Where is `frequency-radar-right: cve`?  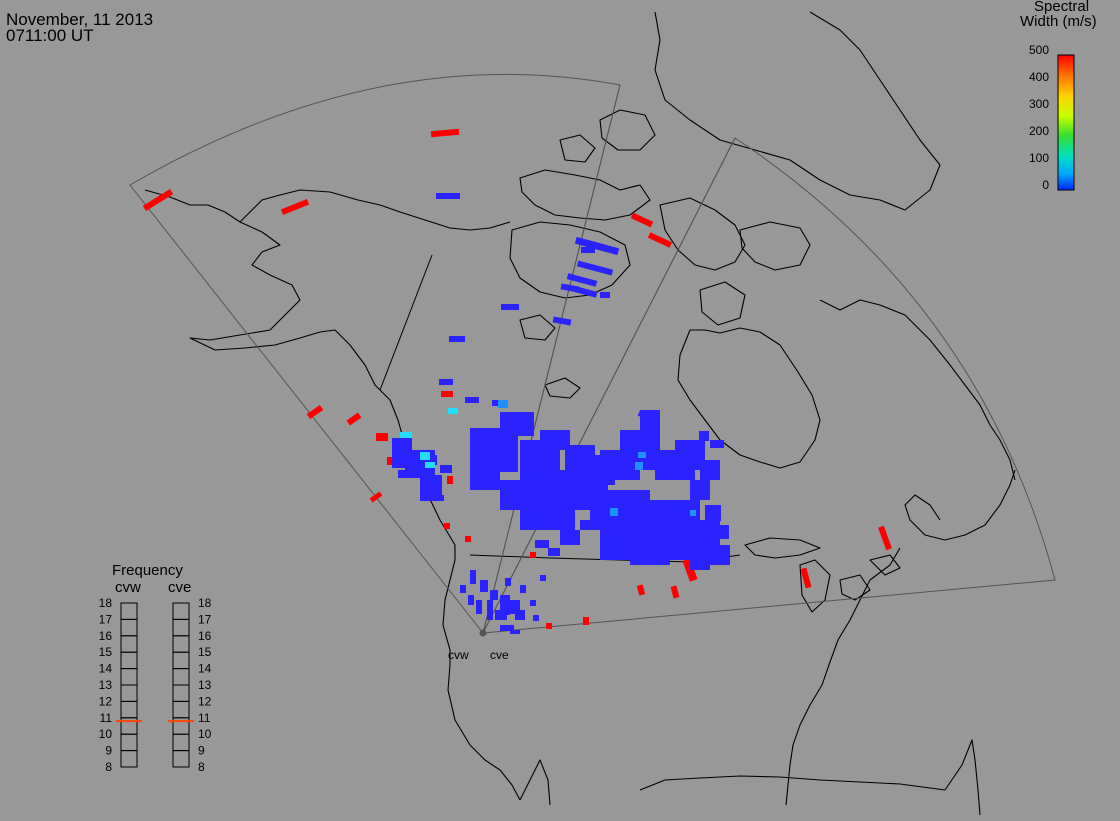 frequency-radar-right: cve is located at coordinates (179, 587).